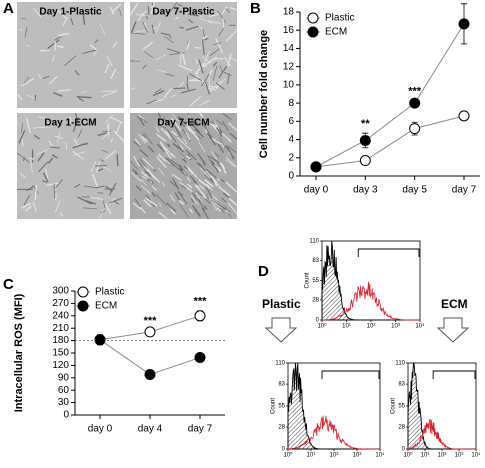  What do you see at coordinates (8, 8) in the screenshot?
I see `panel-letter: A` at bounding box center [8, 8].